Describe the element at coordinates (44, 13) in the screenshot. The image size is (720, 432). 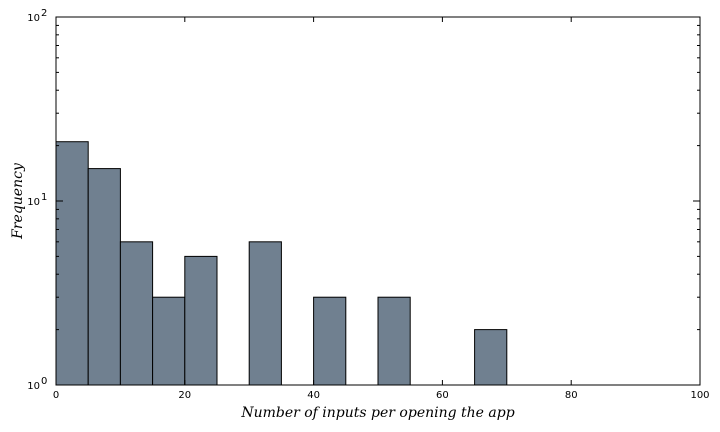
I see `y-tick-exponent-2: 2` at that location.